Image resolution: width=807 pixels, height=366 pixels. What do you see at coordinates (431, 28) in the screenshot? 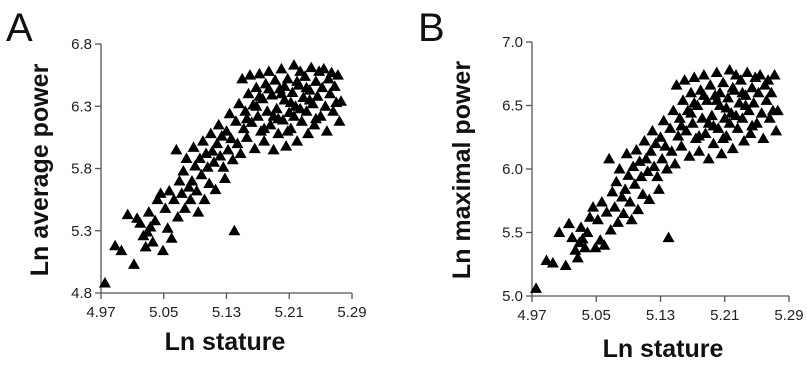
I see `panel-b-letter: B` at bounding box center [431, 28].